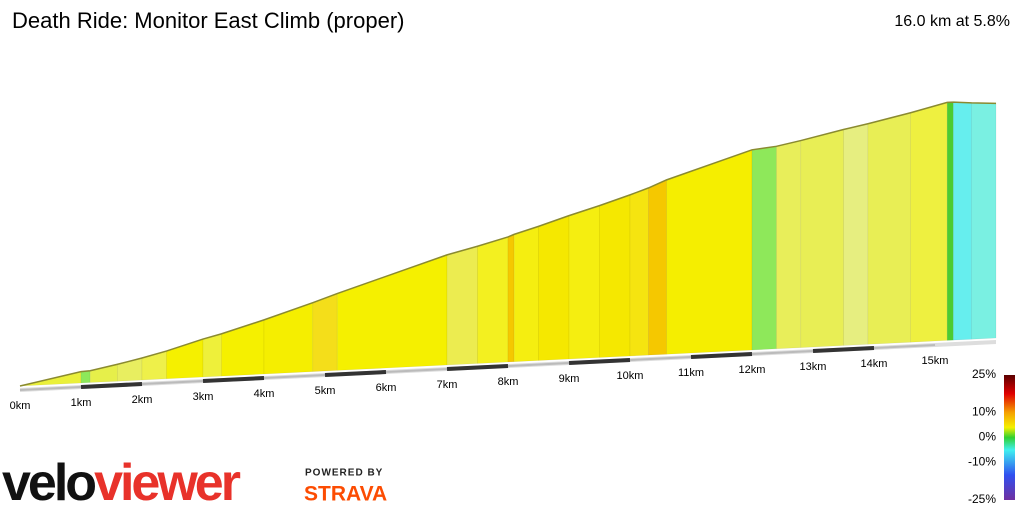  Describe the element at coordinates (344, 473) in the screenshot. I see `powered-by: POWERED BY` at that location.